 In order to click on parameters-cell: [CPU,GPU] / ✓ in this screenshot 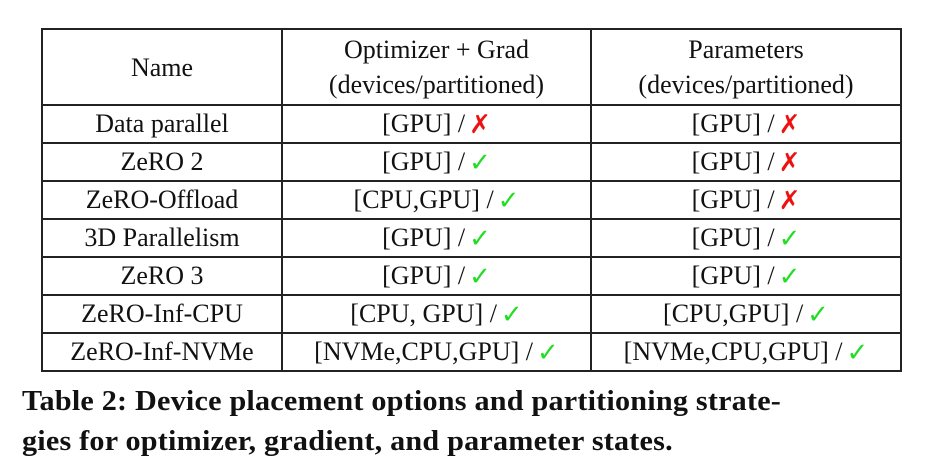, I will do `click(746, 314)`.